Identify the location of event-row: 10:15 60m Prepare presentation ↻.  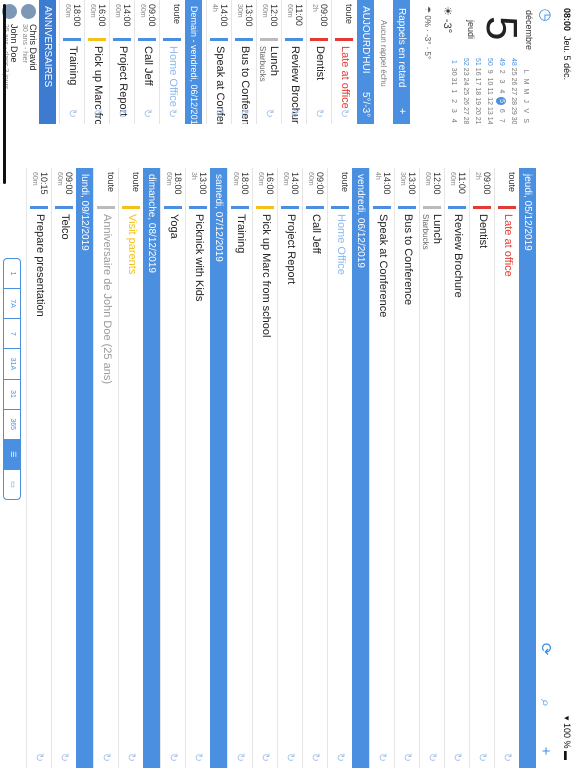
(38, 468).